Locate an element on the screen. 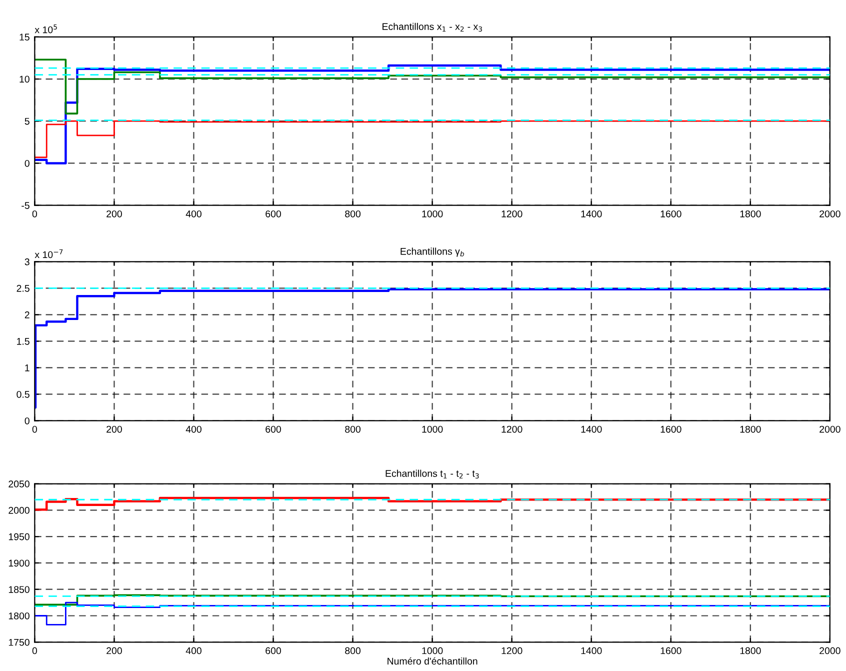  y-tick-label: 3 is located at coordinates (27, 262).